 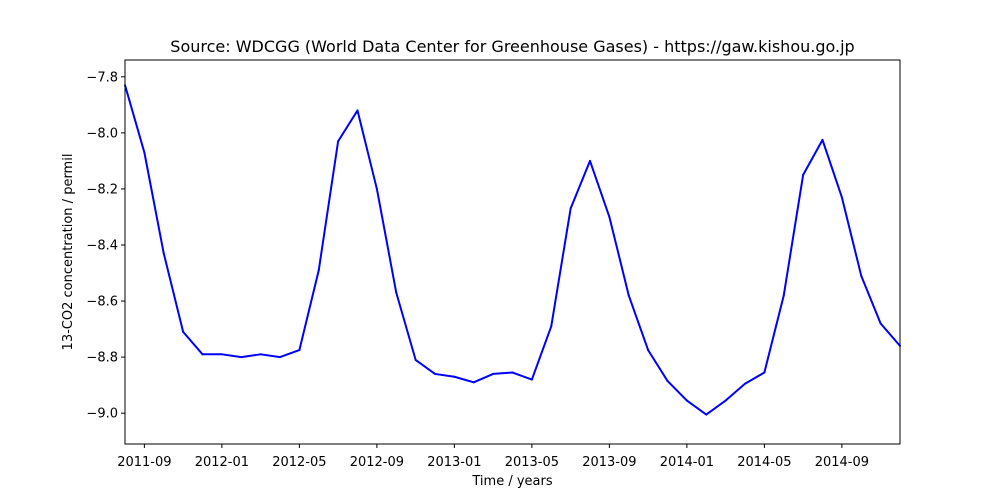 What do you see at coordinates (102, 414) in the screenshot?
I see `y-tick-label: −9.0` at bounding box center [102, 414].